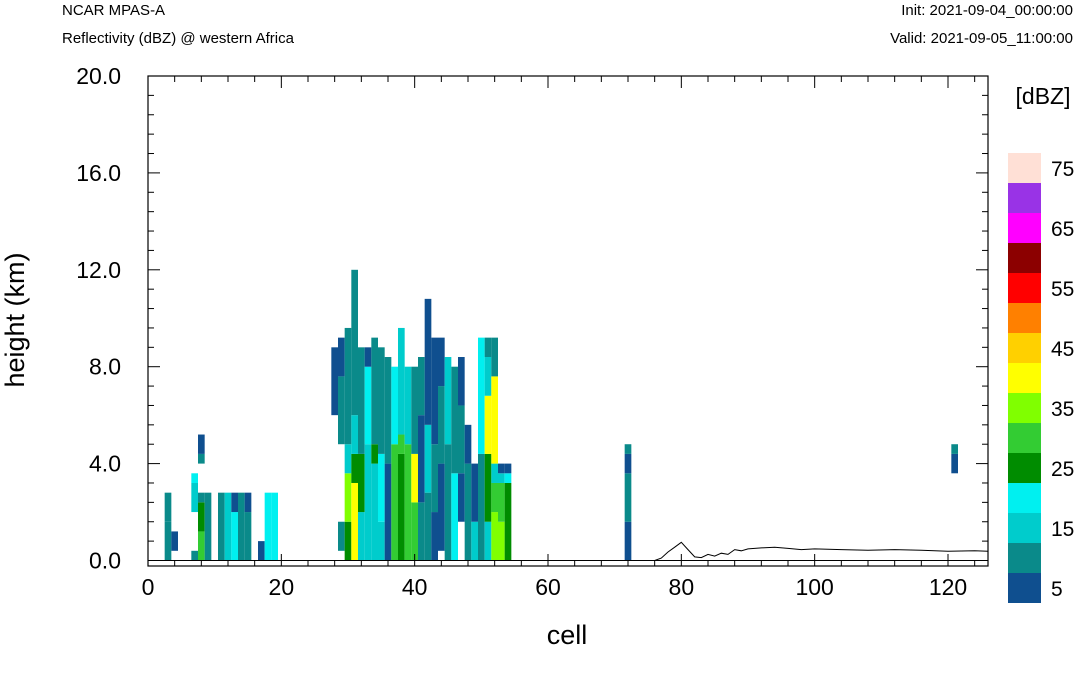 The image size is (1079, 677). I want to click on x-tick-label: 40, so click(415, 587).